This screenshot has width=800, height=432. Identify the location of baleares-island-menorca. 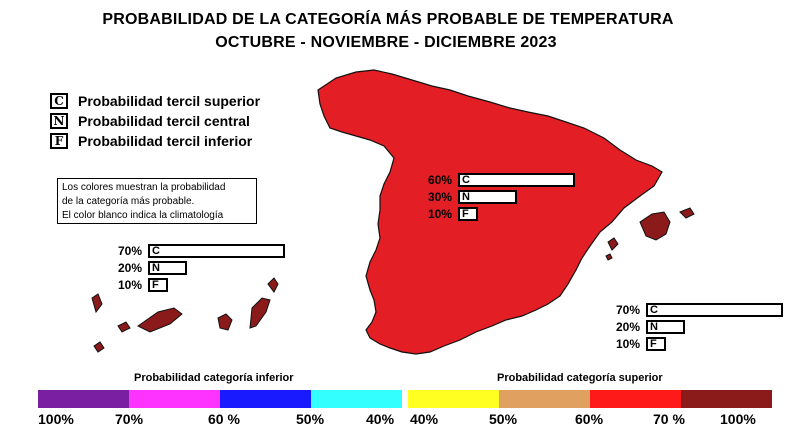
(687, 213).